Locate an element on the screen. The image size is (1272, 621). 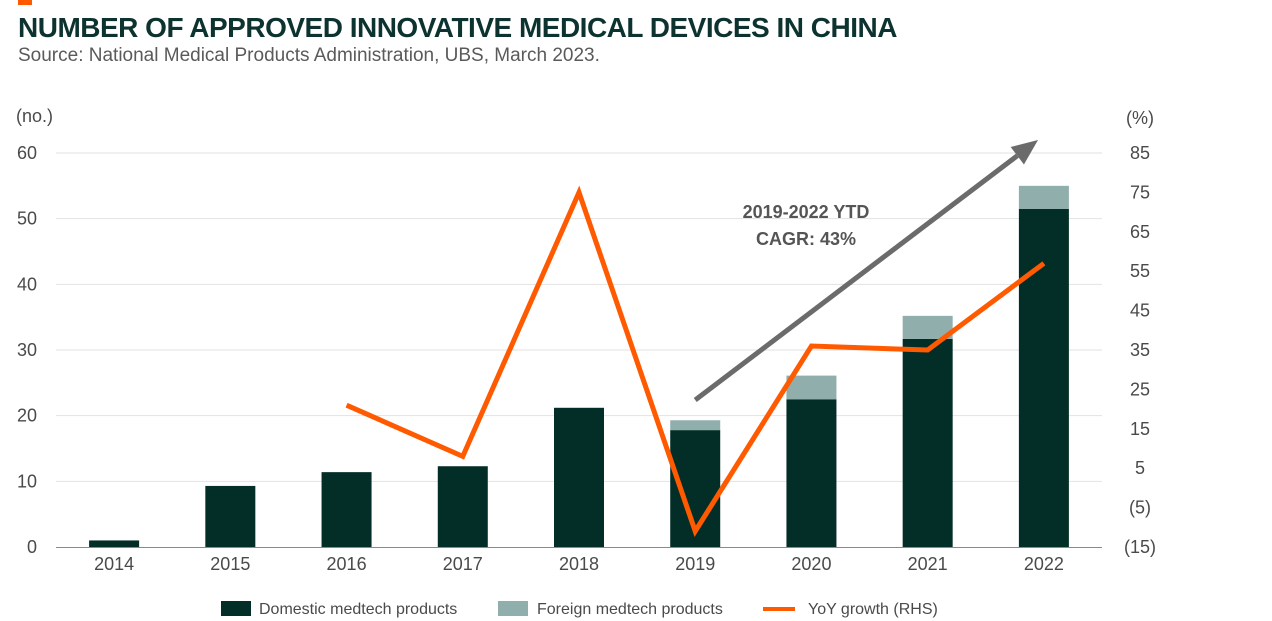
right-axis-tick-label: 25 is located at coordinates (1140, 389).